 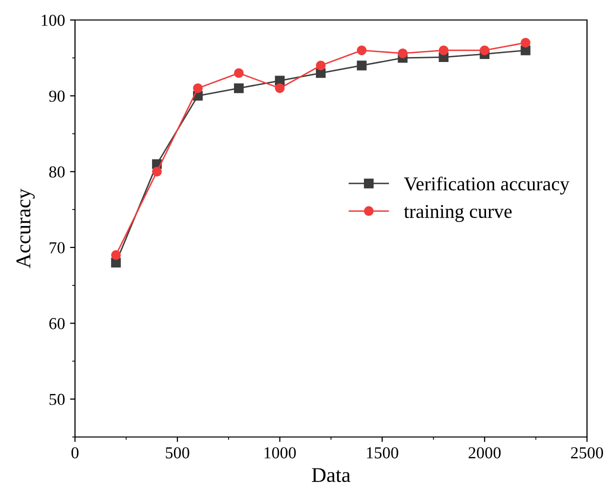 I want to click on legend-label: training curve, so click(x=458, y=213).